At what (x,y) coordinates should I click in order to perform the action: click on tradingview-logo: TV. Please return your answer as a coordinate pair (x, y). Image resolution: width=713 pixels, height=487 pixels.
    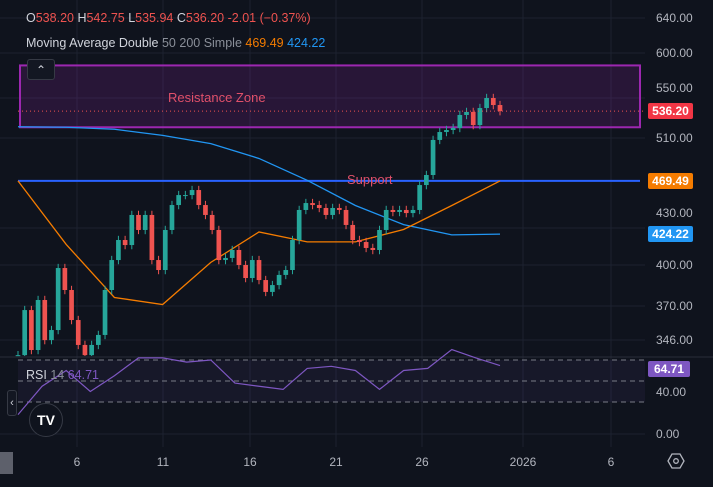
    Looking at the image, I should click on (46, 420).